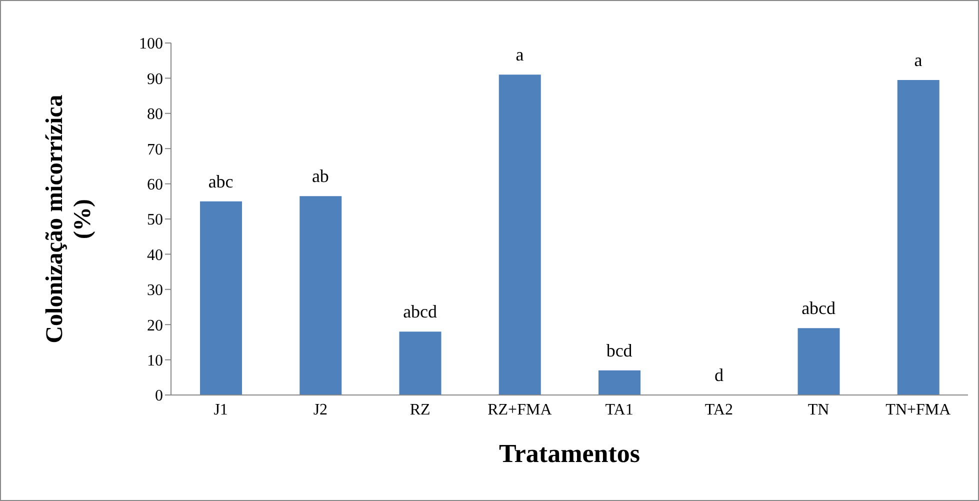 Image resolution: width=979 pixels, height=501 pixels. I want to click on y-axis-title: Colonização micorrízica (%), so click(69, 219).